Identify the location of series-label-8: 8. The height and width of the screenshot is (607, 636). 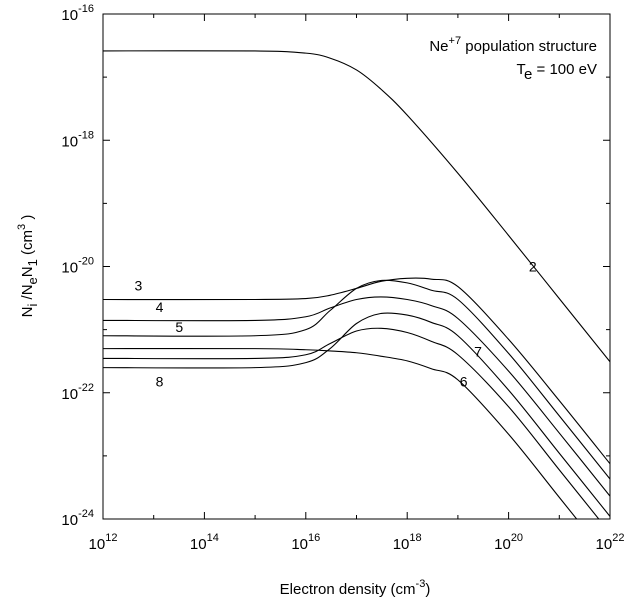
(160, 382).